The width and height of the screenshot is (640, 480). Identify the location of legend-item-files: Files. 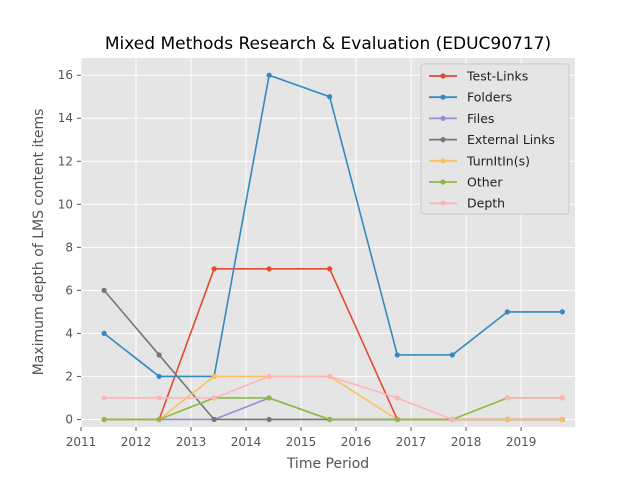
(461, 118).